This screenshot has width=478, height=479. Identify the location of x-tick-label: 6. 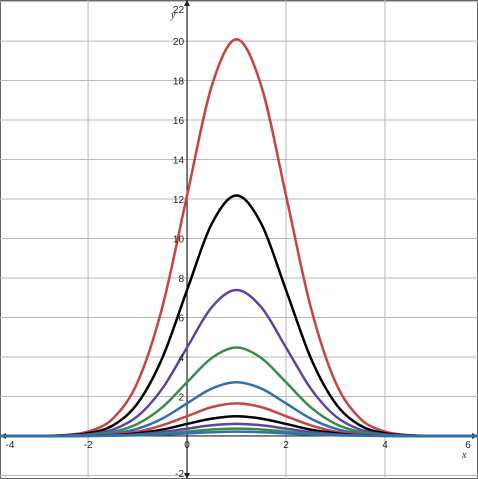
(468, 445).